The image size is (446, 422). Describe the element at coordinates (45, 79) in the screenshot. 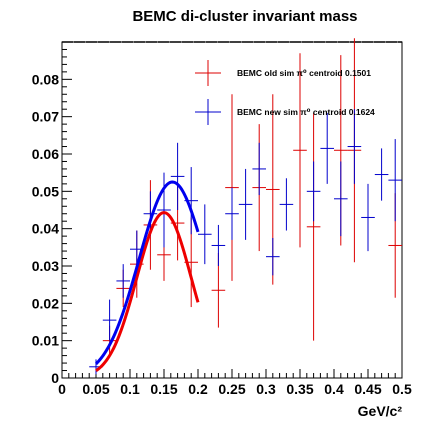

I see `y-tick-label: 0.08` at that location.